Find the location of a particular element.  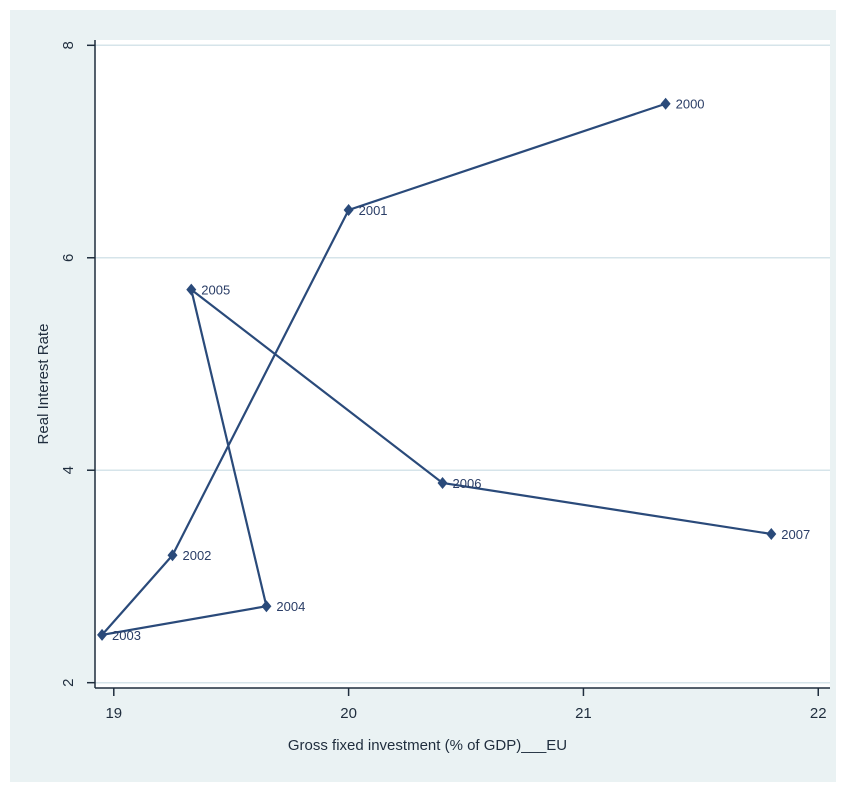

x-tick-label: 20 is located at coordinates (348, 713).